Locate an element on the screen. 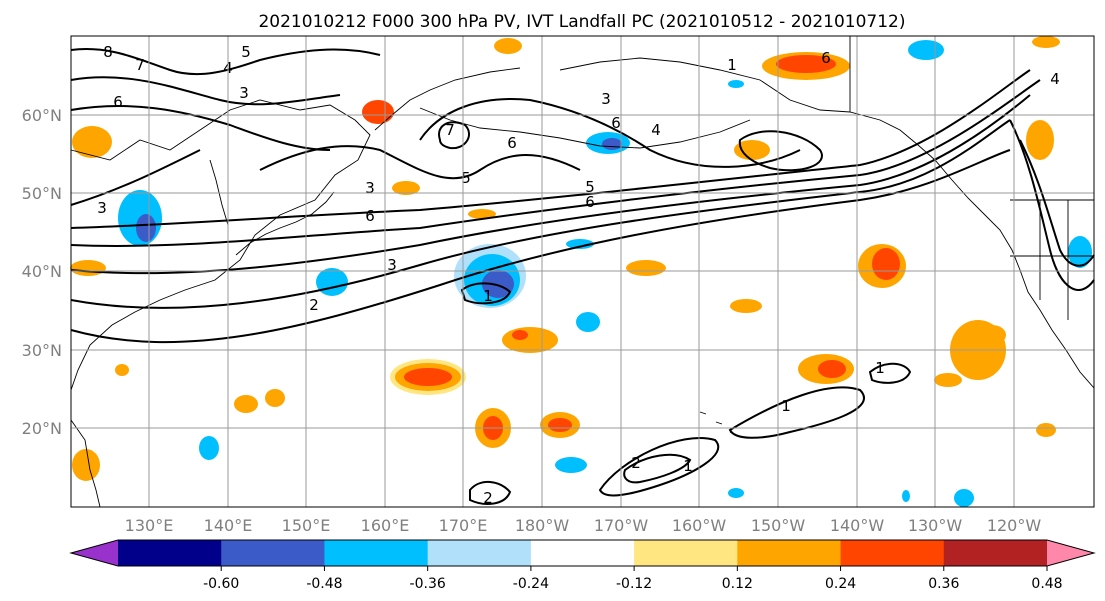 The width and height of the screenshot is (1105, 601). pv-contour-trough is located at coordinates (1052, 205).